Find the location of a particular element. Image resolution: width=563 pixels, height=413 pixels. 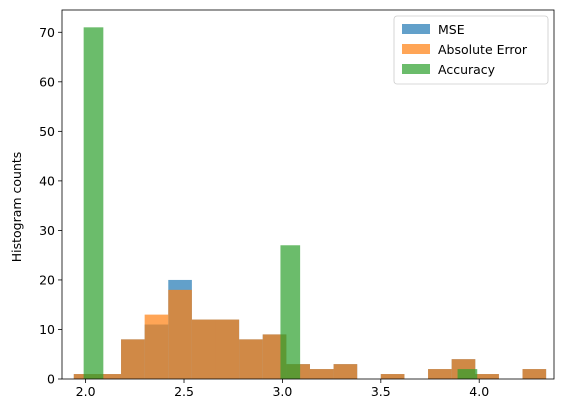

legend-swatch-mse is located at coordinates (416, 29).